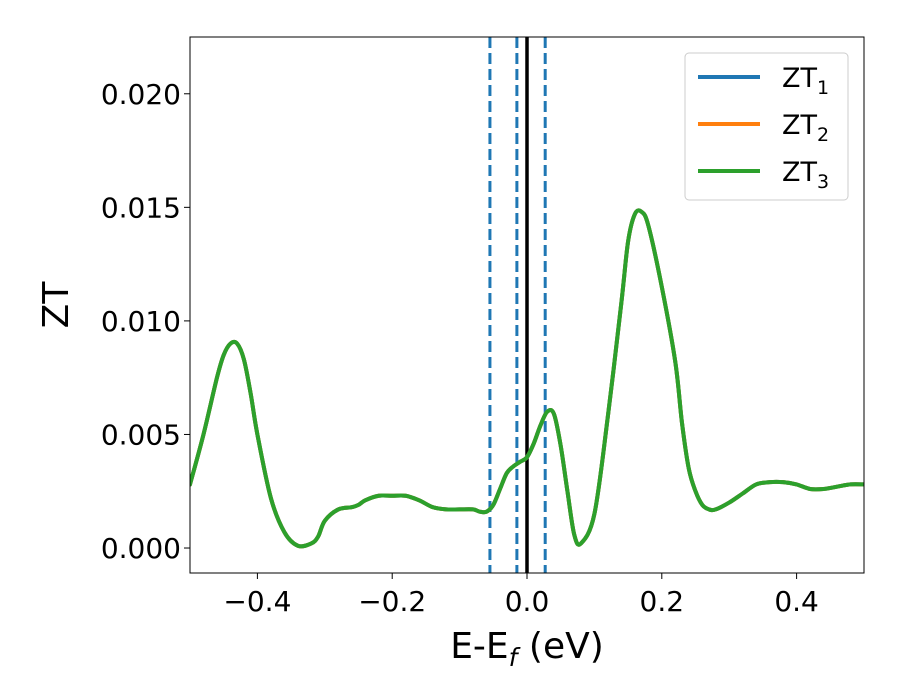 The height and width of the screenshot is (700, 900). What do you see at coordinates (56, 305) in the screenshot?
I see `y-axis-label: ZT` at bounding box center [56, 305].